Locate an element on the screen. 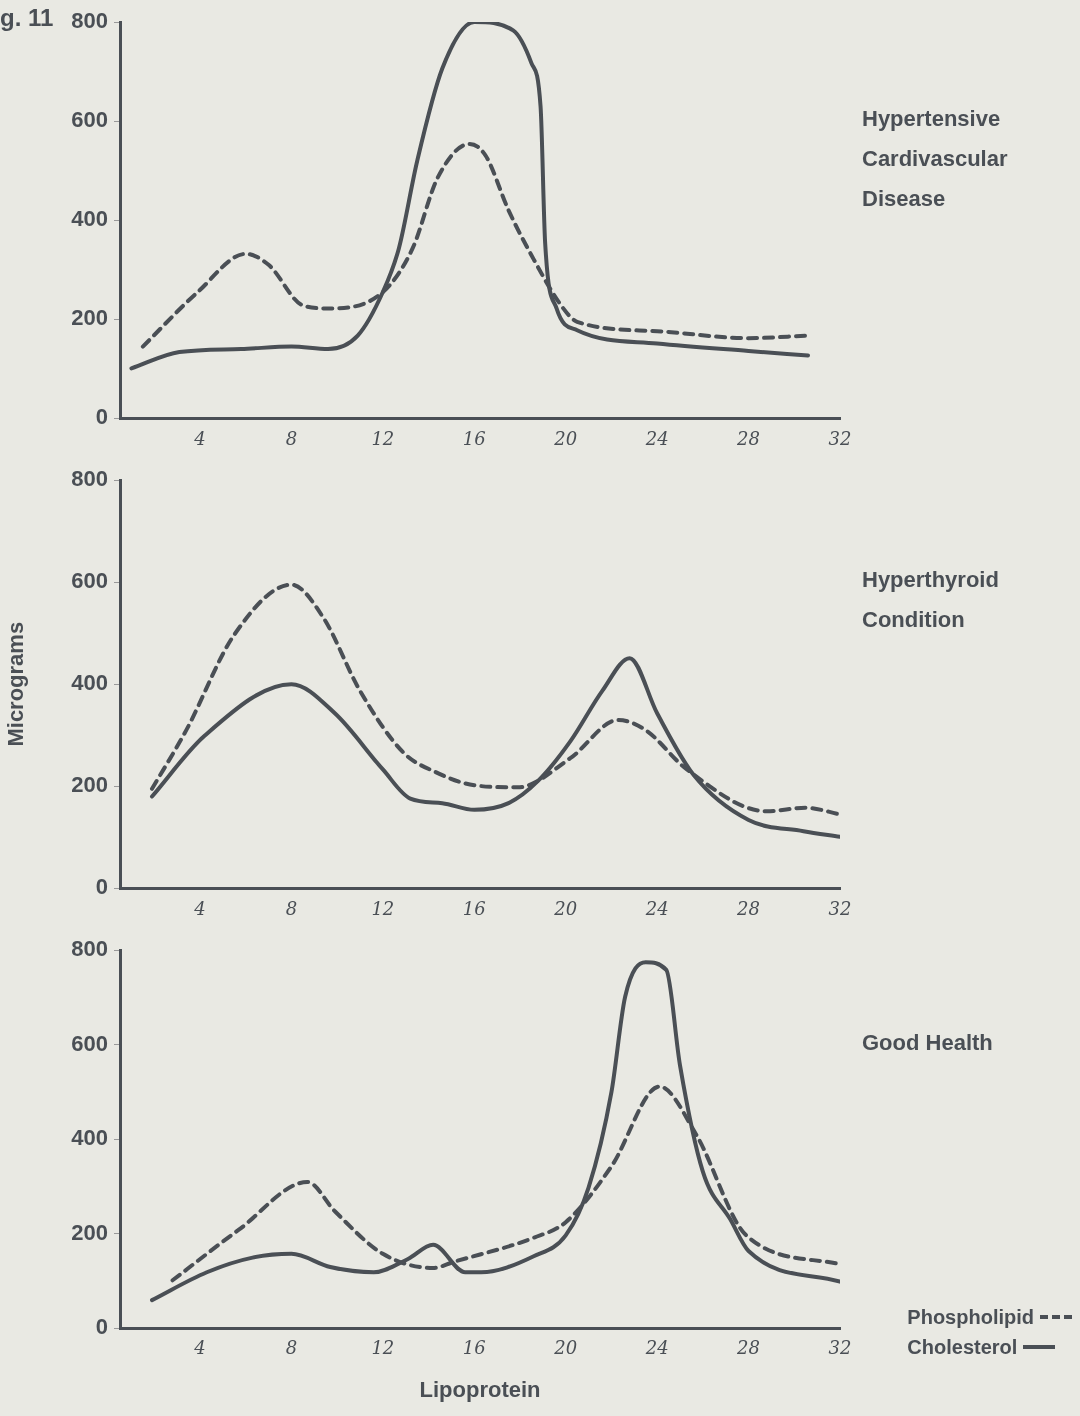 This screenshot has height=1416, width=1080. chart-title: g. 11 is located at coordinates (27, 18).